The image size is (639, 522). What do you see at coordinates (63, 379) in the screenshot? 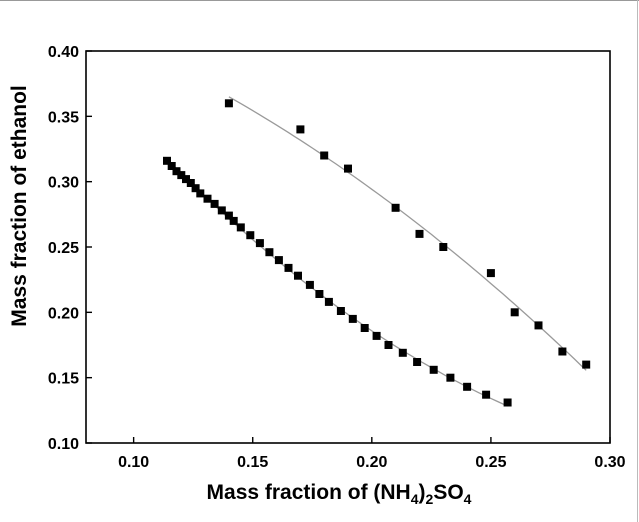
I see `y-tick-label: 0.15` at bounding box center [63, 379].